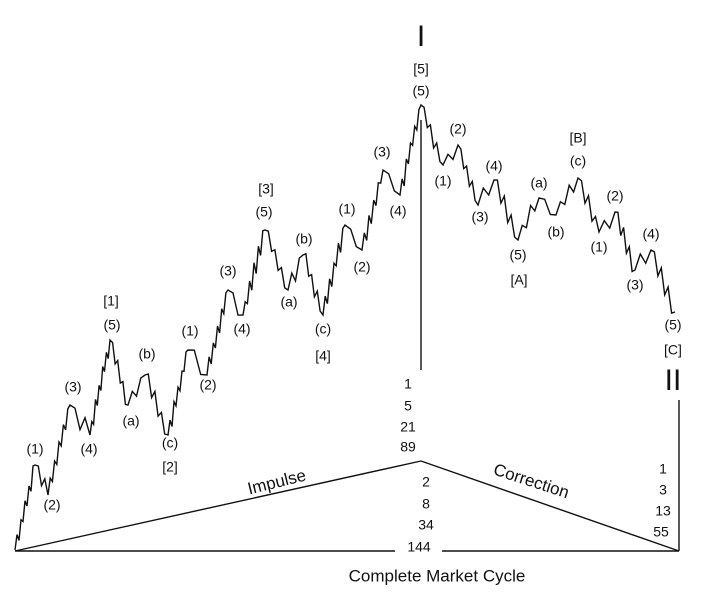 The height and width of the screenshot is (594, 703). What do you see at coordinates (266, 189) in the screenshot?
I see `wave-label: [3]` at bounding box center [266, 189].